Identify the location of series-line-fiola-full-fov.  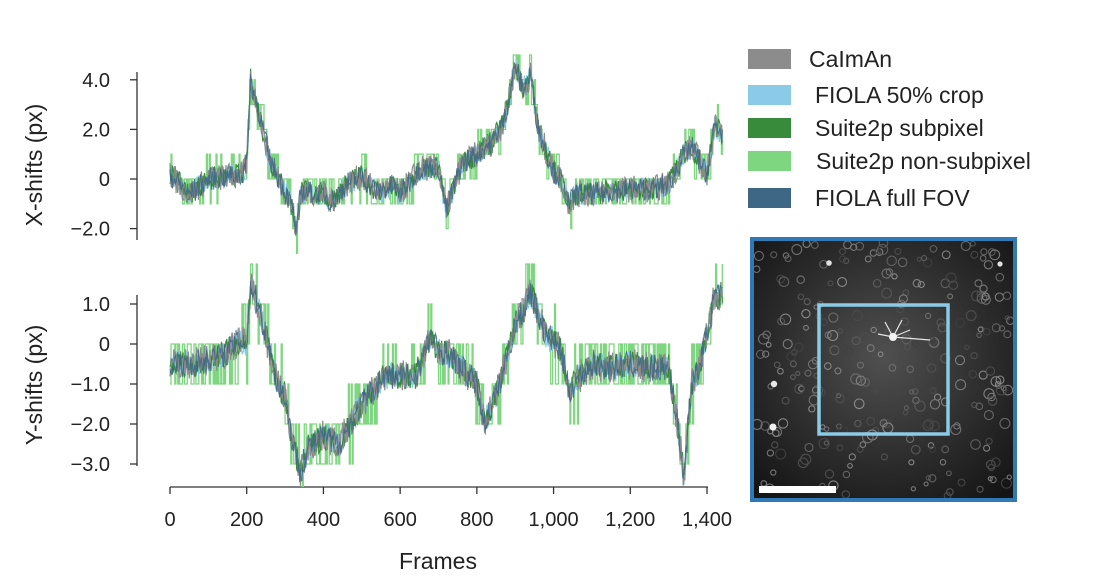
(446, 150).